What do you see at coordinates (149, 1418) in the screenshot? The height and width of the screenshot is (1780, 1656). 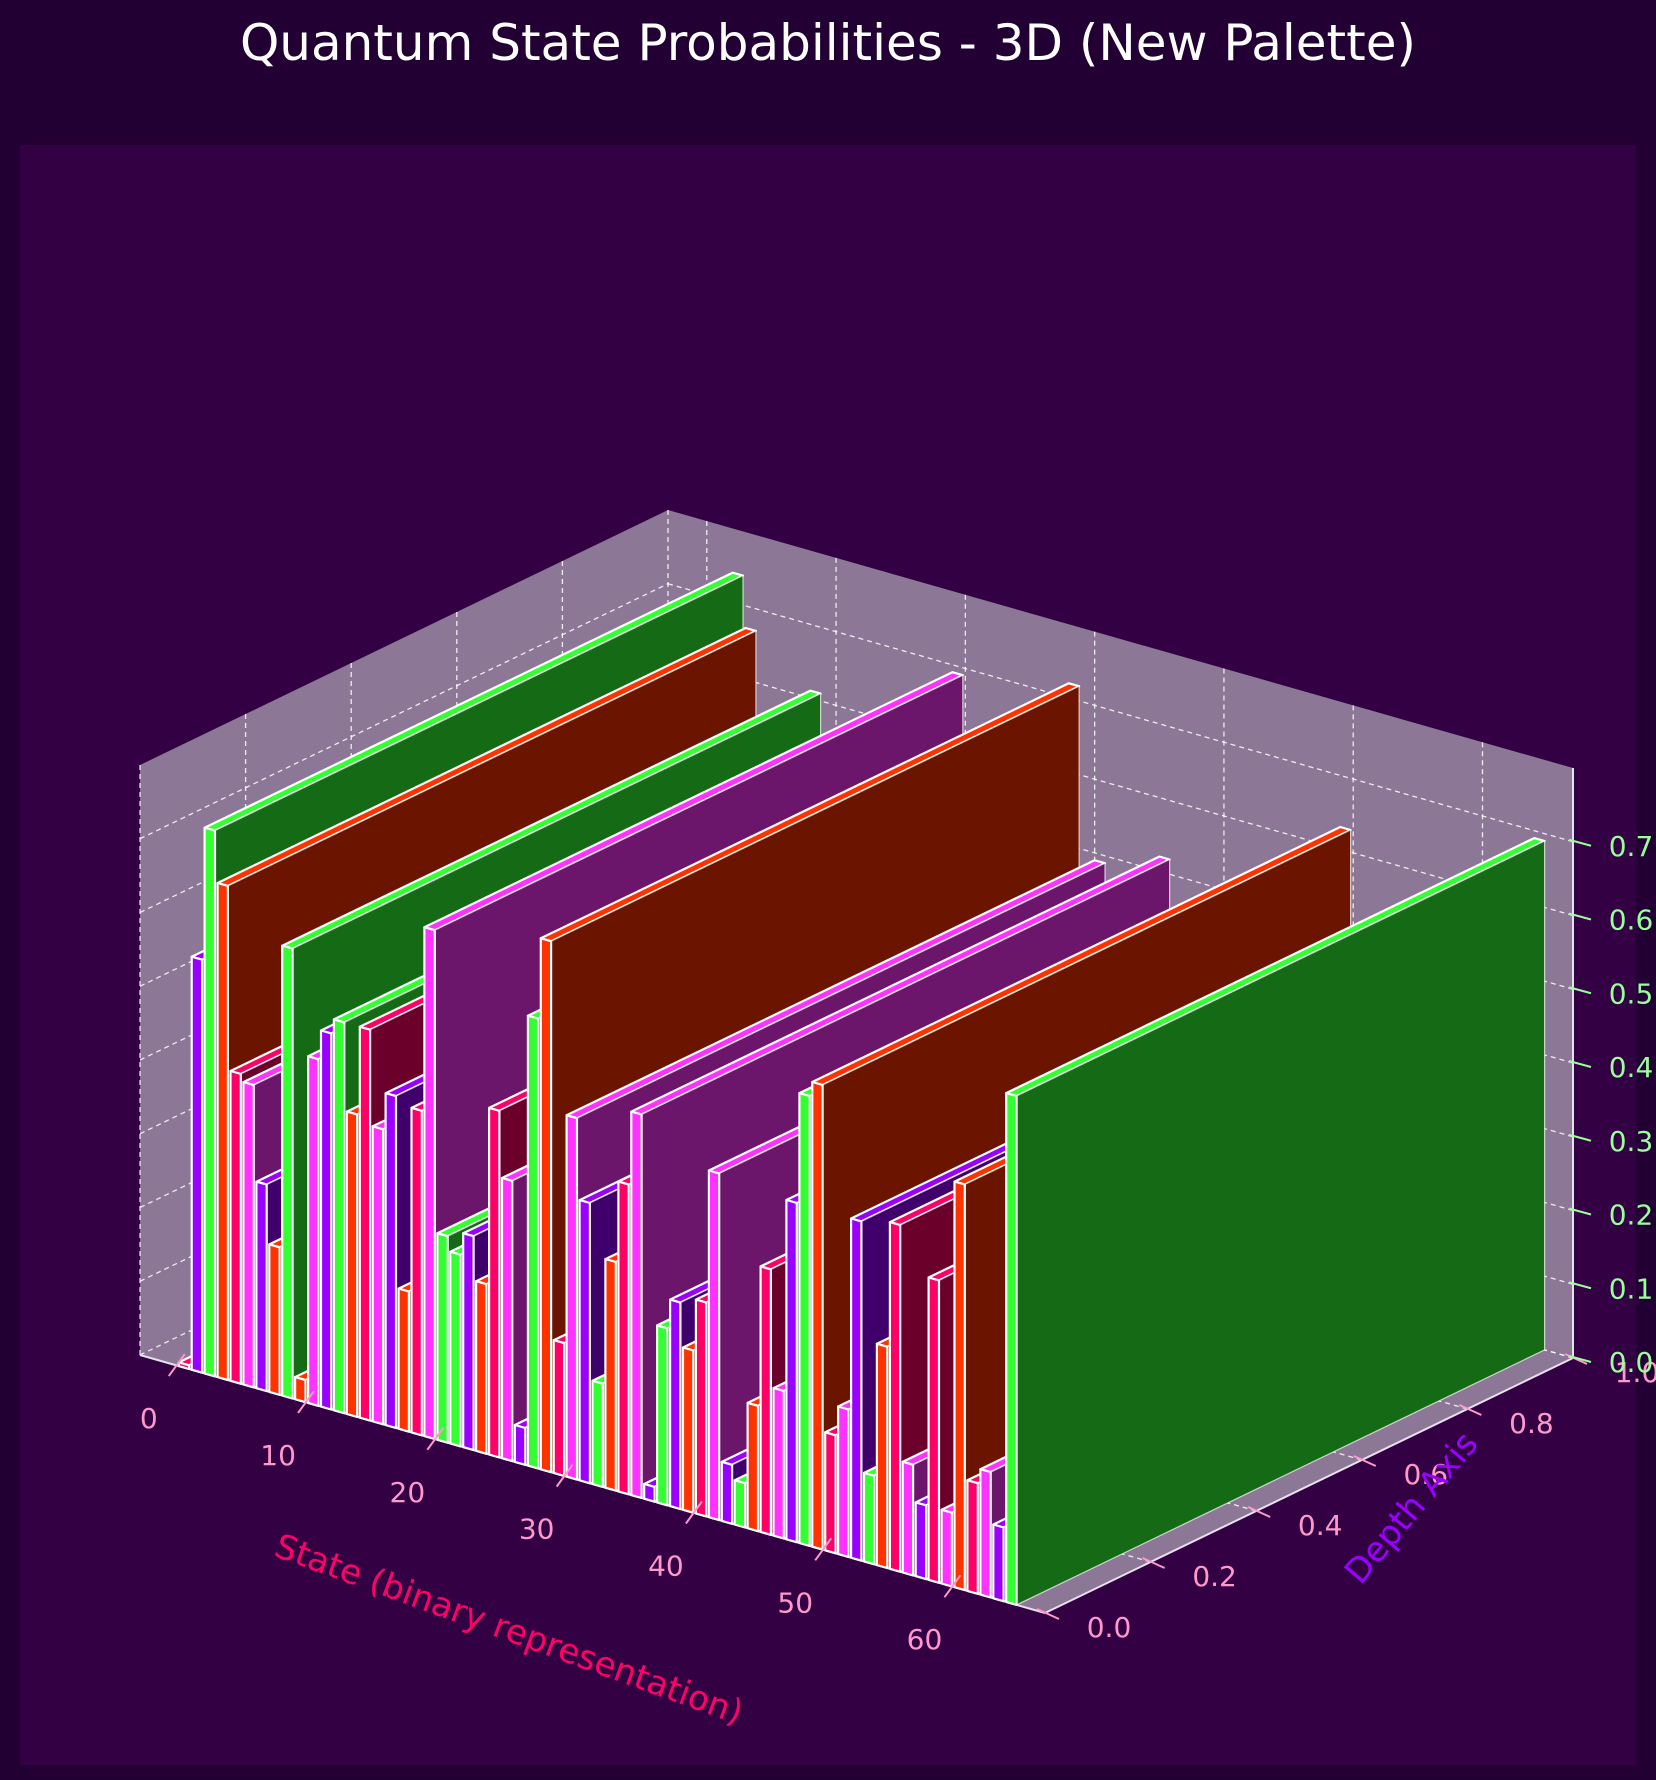 I see `x-tick-label: 0` at bounding box center [149, 1418].